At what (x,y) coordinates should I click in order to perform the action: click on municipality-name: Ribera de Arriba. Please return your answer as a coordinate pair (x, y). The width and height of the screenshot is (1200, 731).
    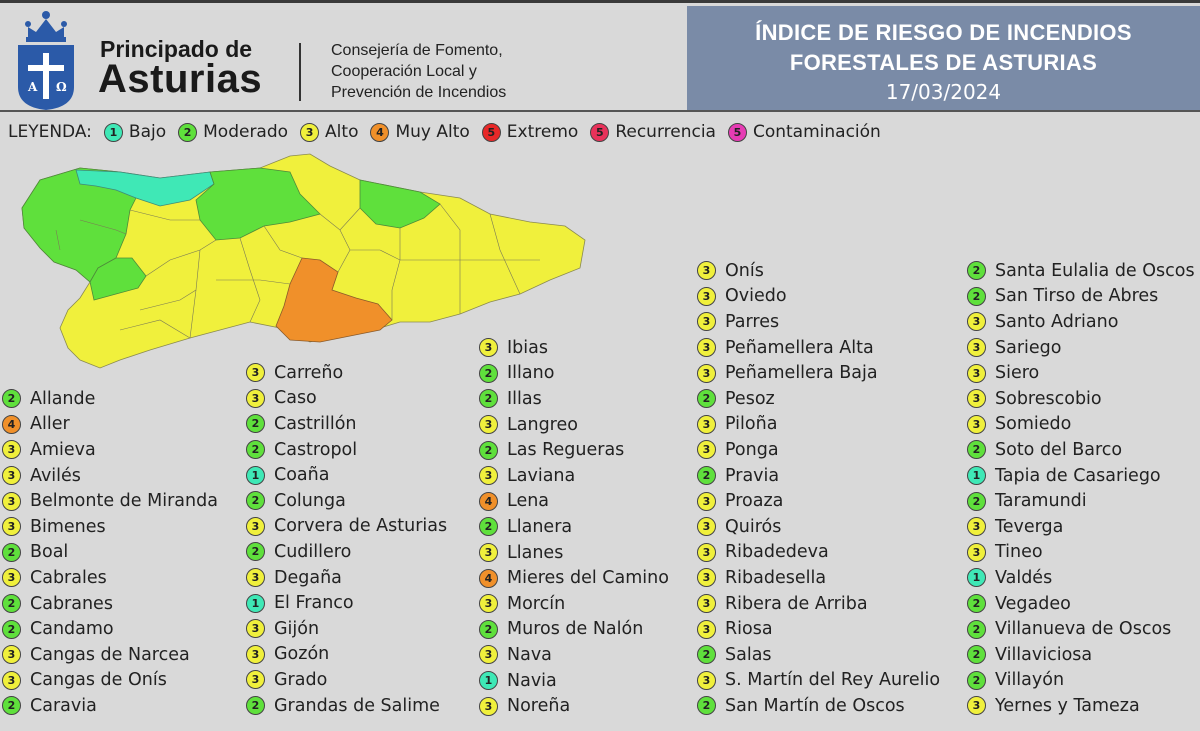
    Looking at the image, I should click on (796, 603).